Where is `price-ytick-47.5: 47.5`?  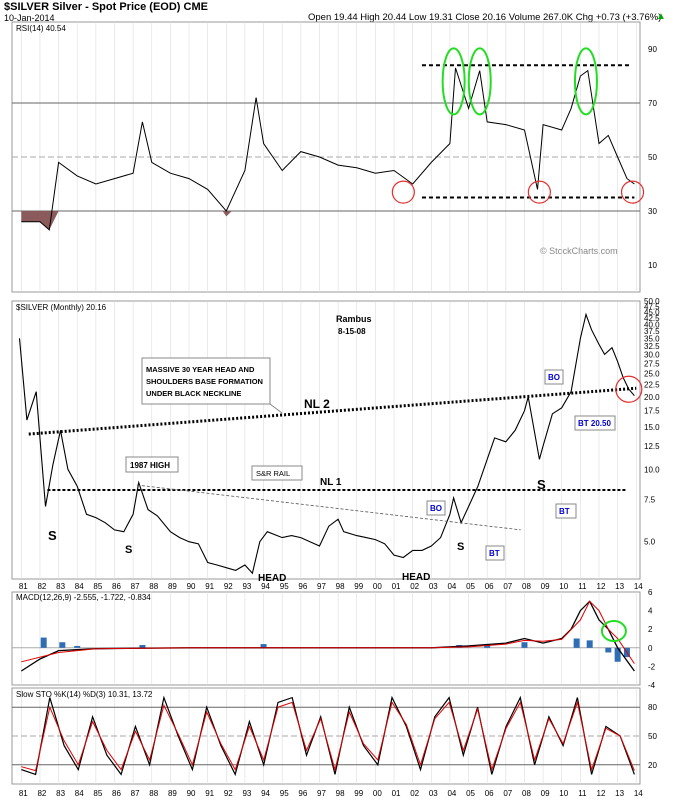 price-ytick-47.5: 47.5 is located at coordinates (652, 306).